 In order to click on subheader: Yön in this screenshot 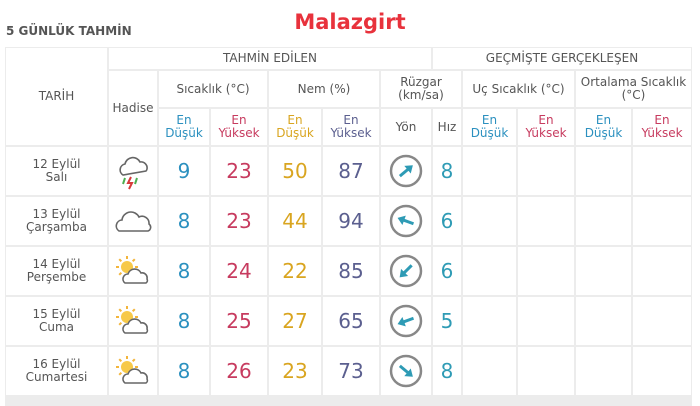, I will do `click(406, 127)`.